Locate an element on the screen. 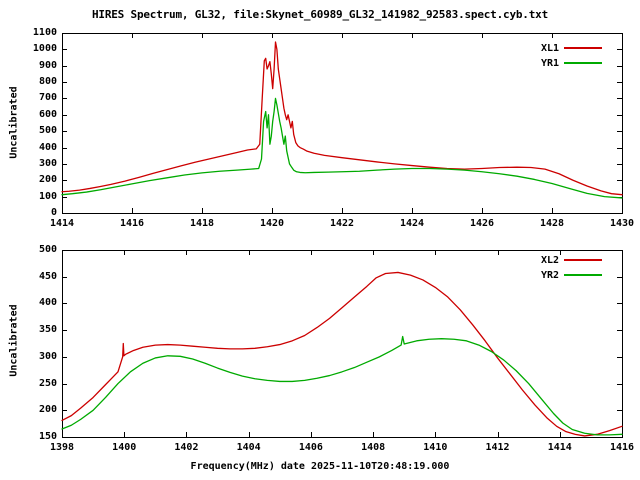  xtick-label: 1422 is located at coordinates (342, 223).